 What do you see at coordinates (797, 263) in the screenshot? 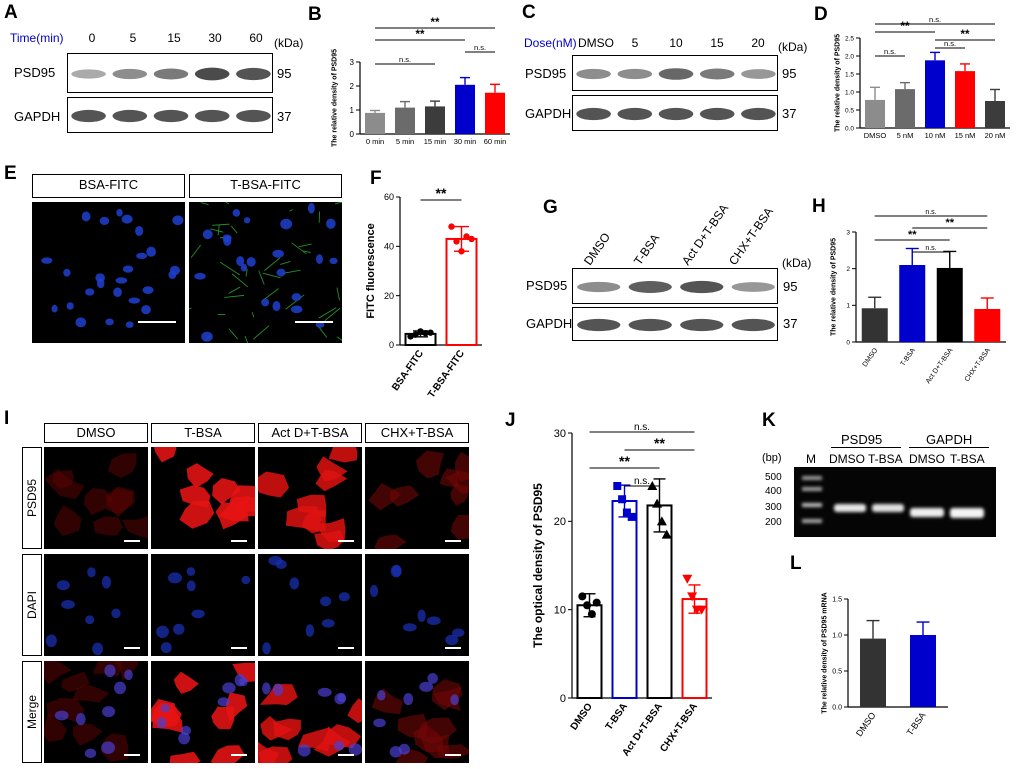
I see `blot-g-kda: (kDa)` at bounding box center [797, 263].